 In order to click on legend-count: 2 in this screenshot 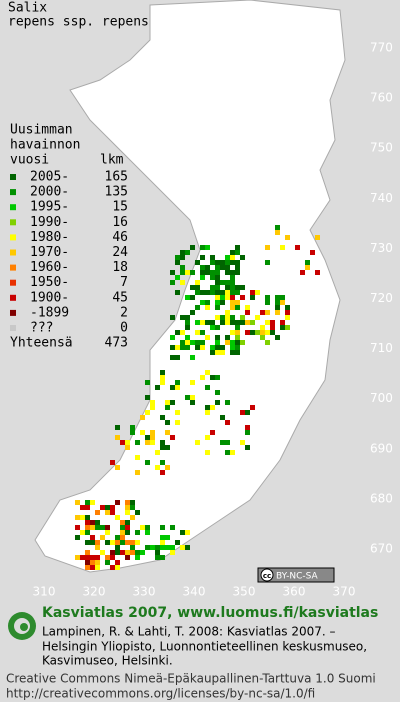, I will do `click(124, 312)`.